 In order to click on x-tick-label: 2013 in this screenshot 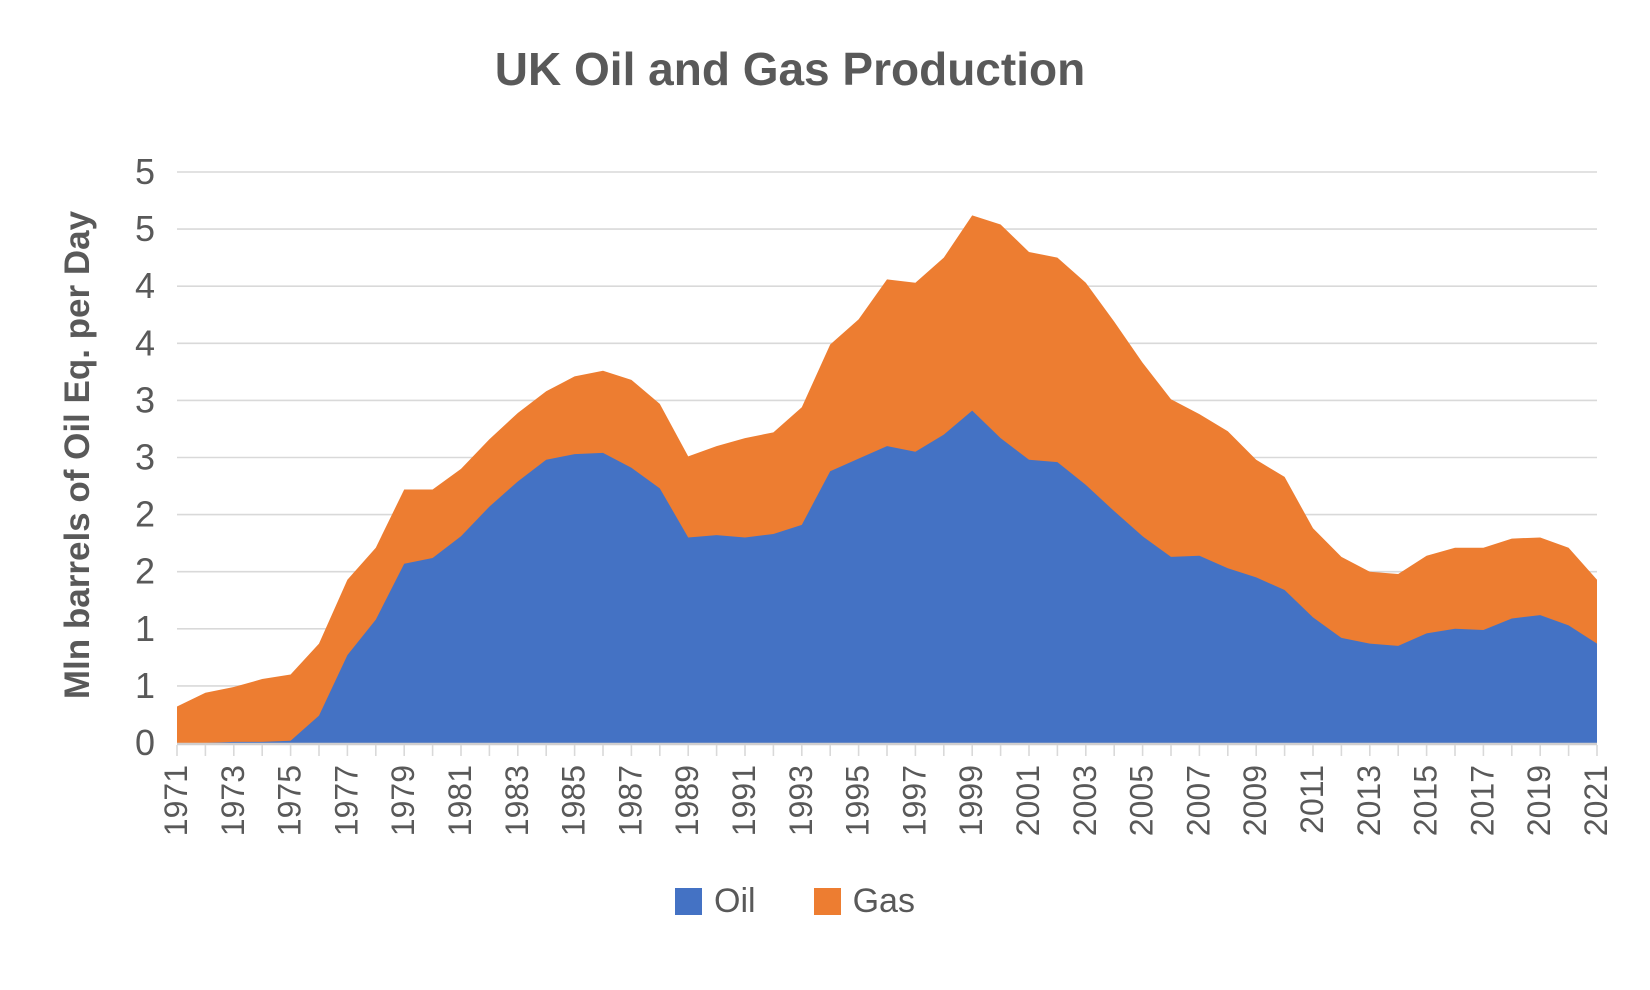, I will do `click(1369, 800)`.